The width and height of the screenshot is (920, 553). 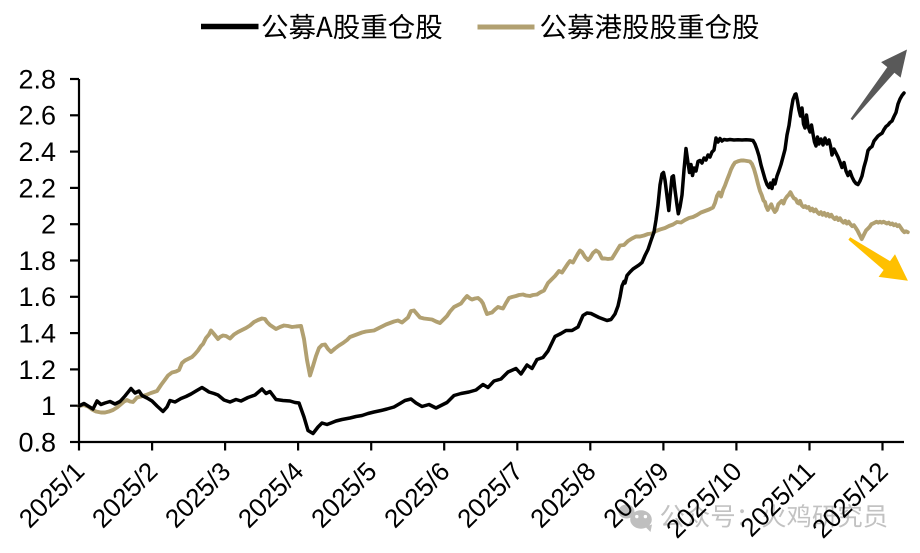 What do you see at coordinates (37, 152) in the screenshot?
I see `svg-text: 2.4` at bounding box center [37, 152].